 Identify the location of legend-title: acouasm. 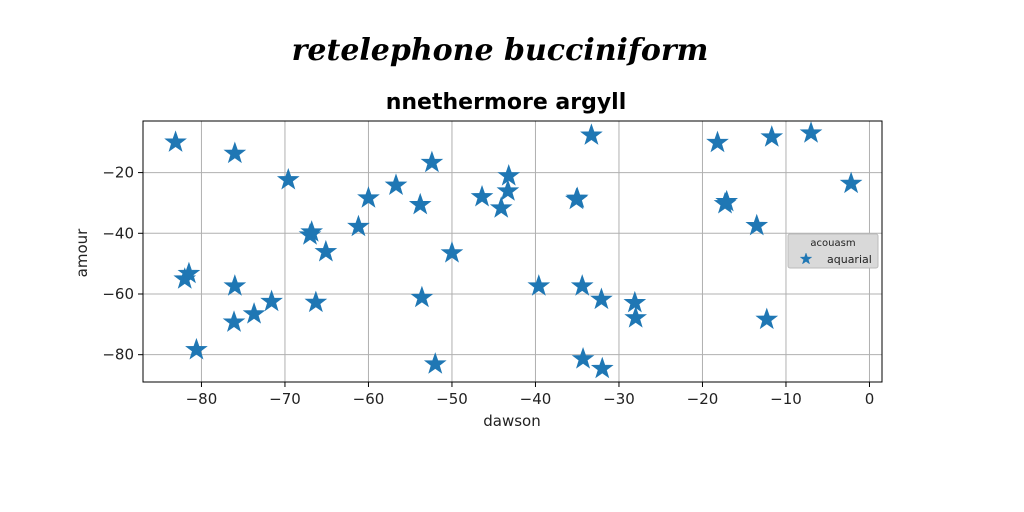
(832, 243).